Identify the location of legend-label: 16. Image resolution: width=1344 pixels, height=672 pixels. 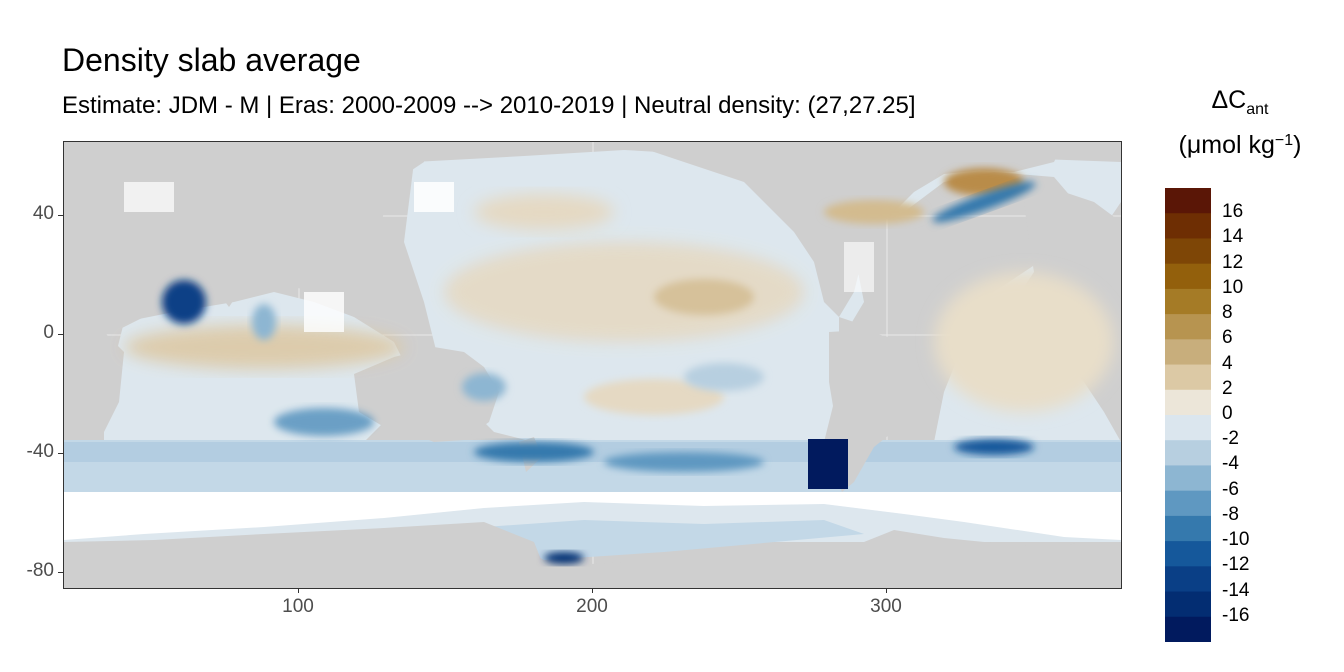
(1233, 212).